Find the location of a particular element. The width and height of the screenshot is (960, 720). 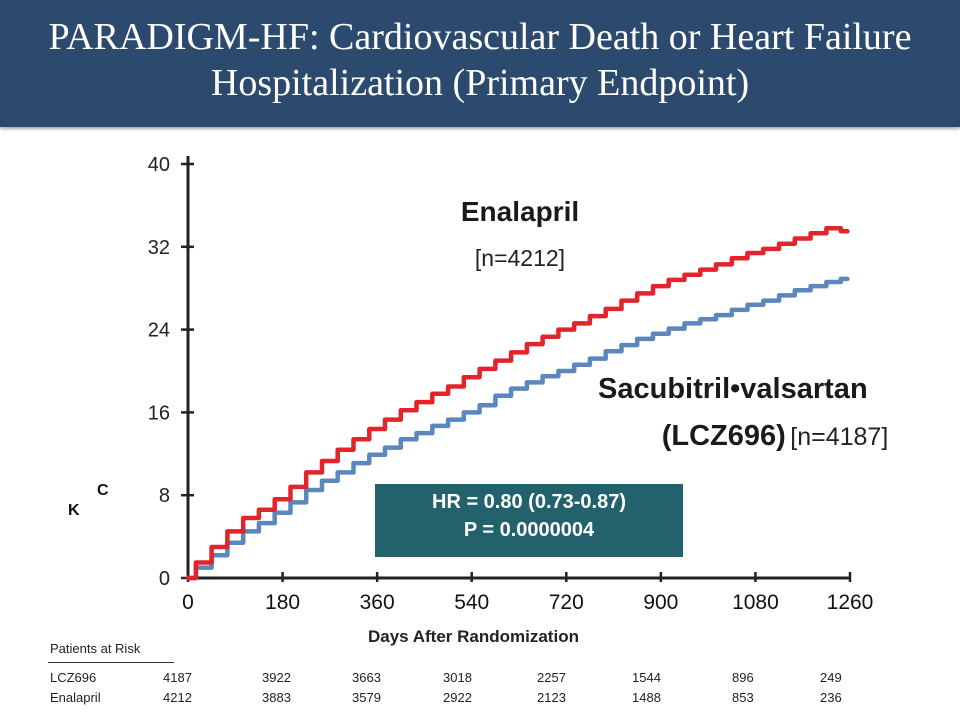

x-tick-label: 540 is located at coordinates (471, 602).